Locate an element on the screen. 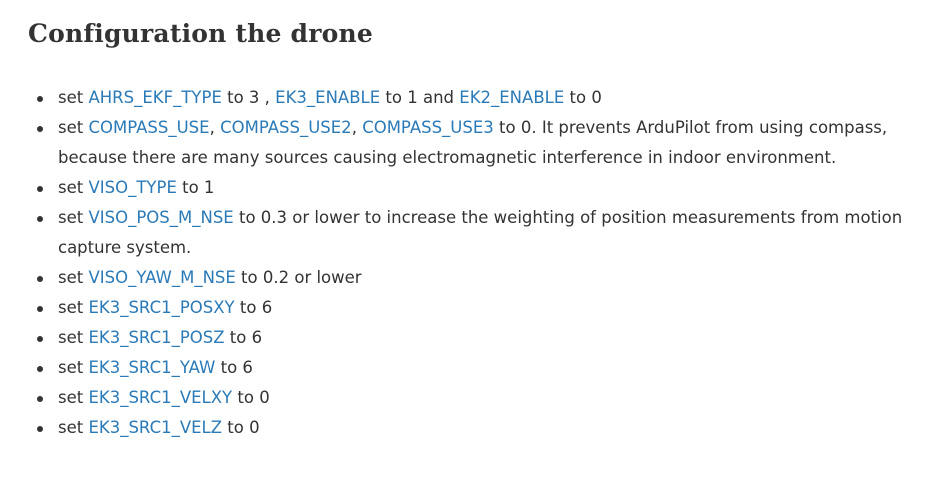 This screenshot has height=500, width=935. param-link: VISO_TYPE is located at coordinates (132, 187).